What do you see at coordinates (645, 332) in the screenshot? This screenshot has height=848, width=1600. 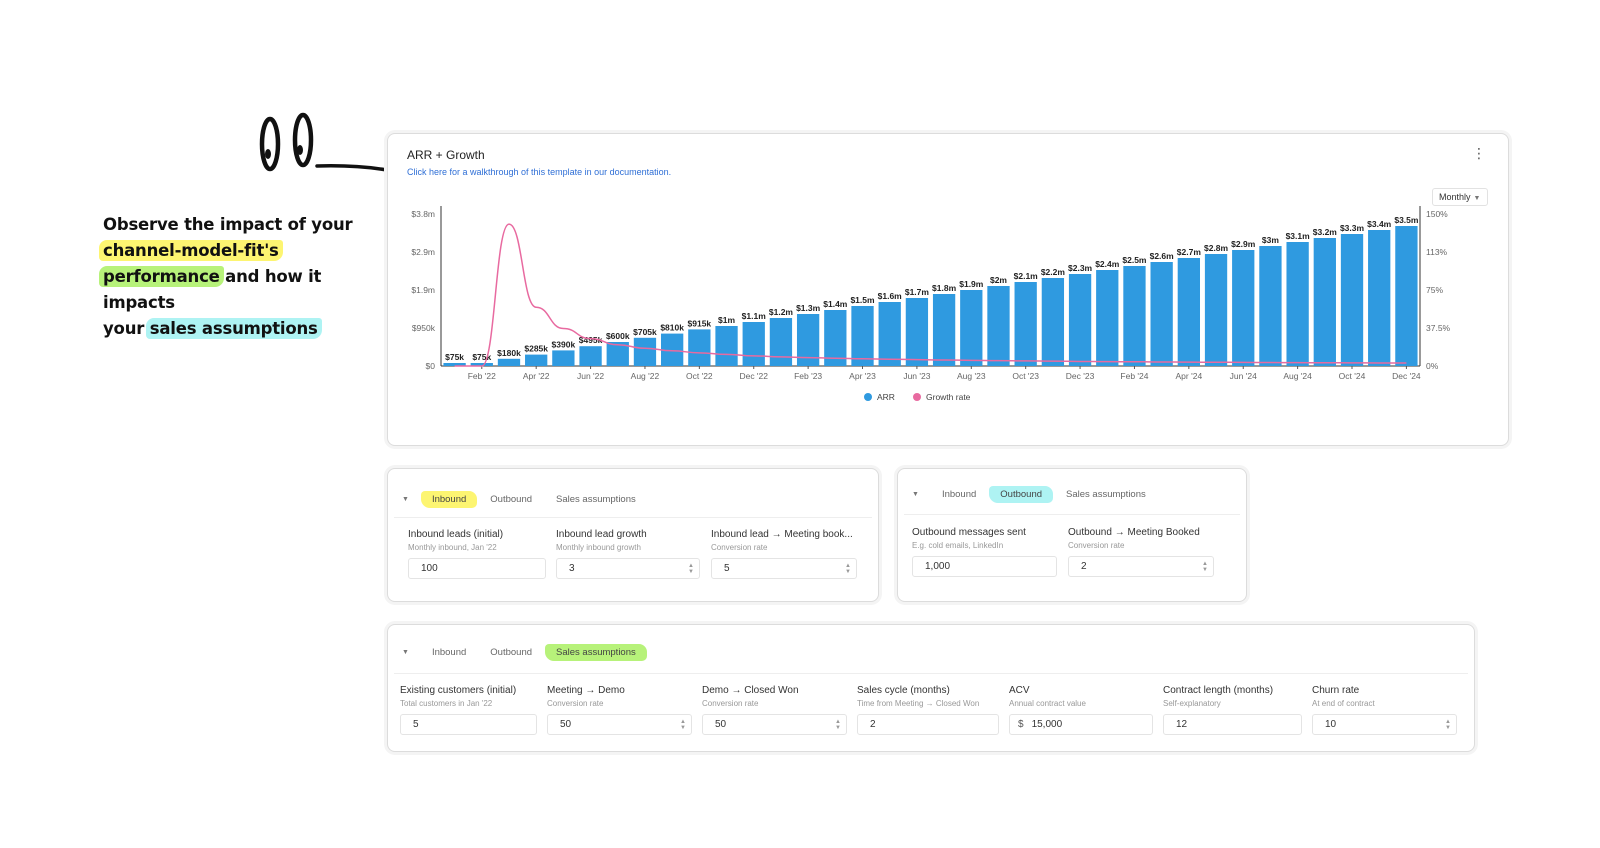 I see `bar-data-label: $705k` at bounding box center [645, 332].